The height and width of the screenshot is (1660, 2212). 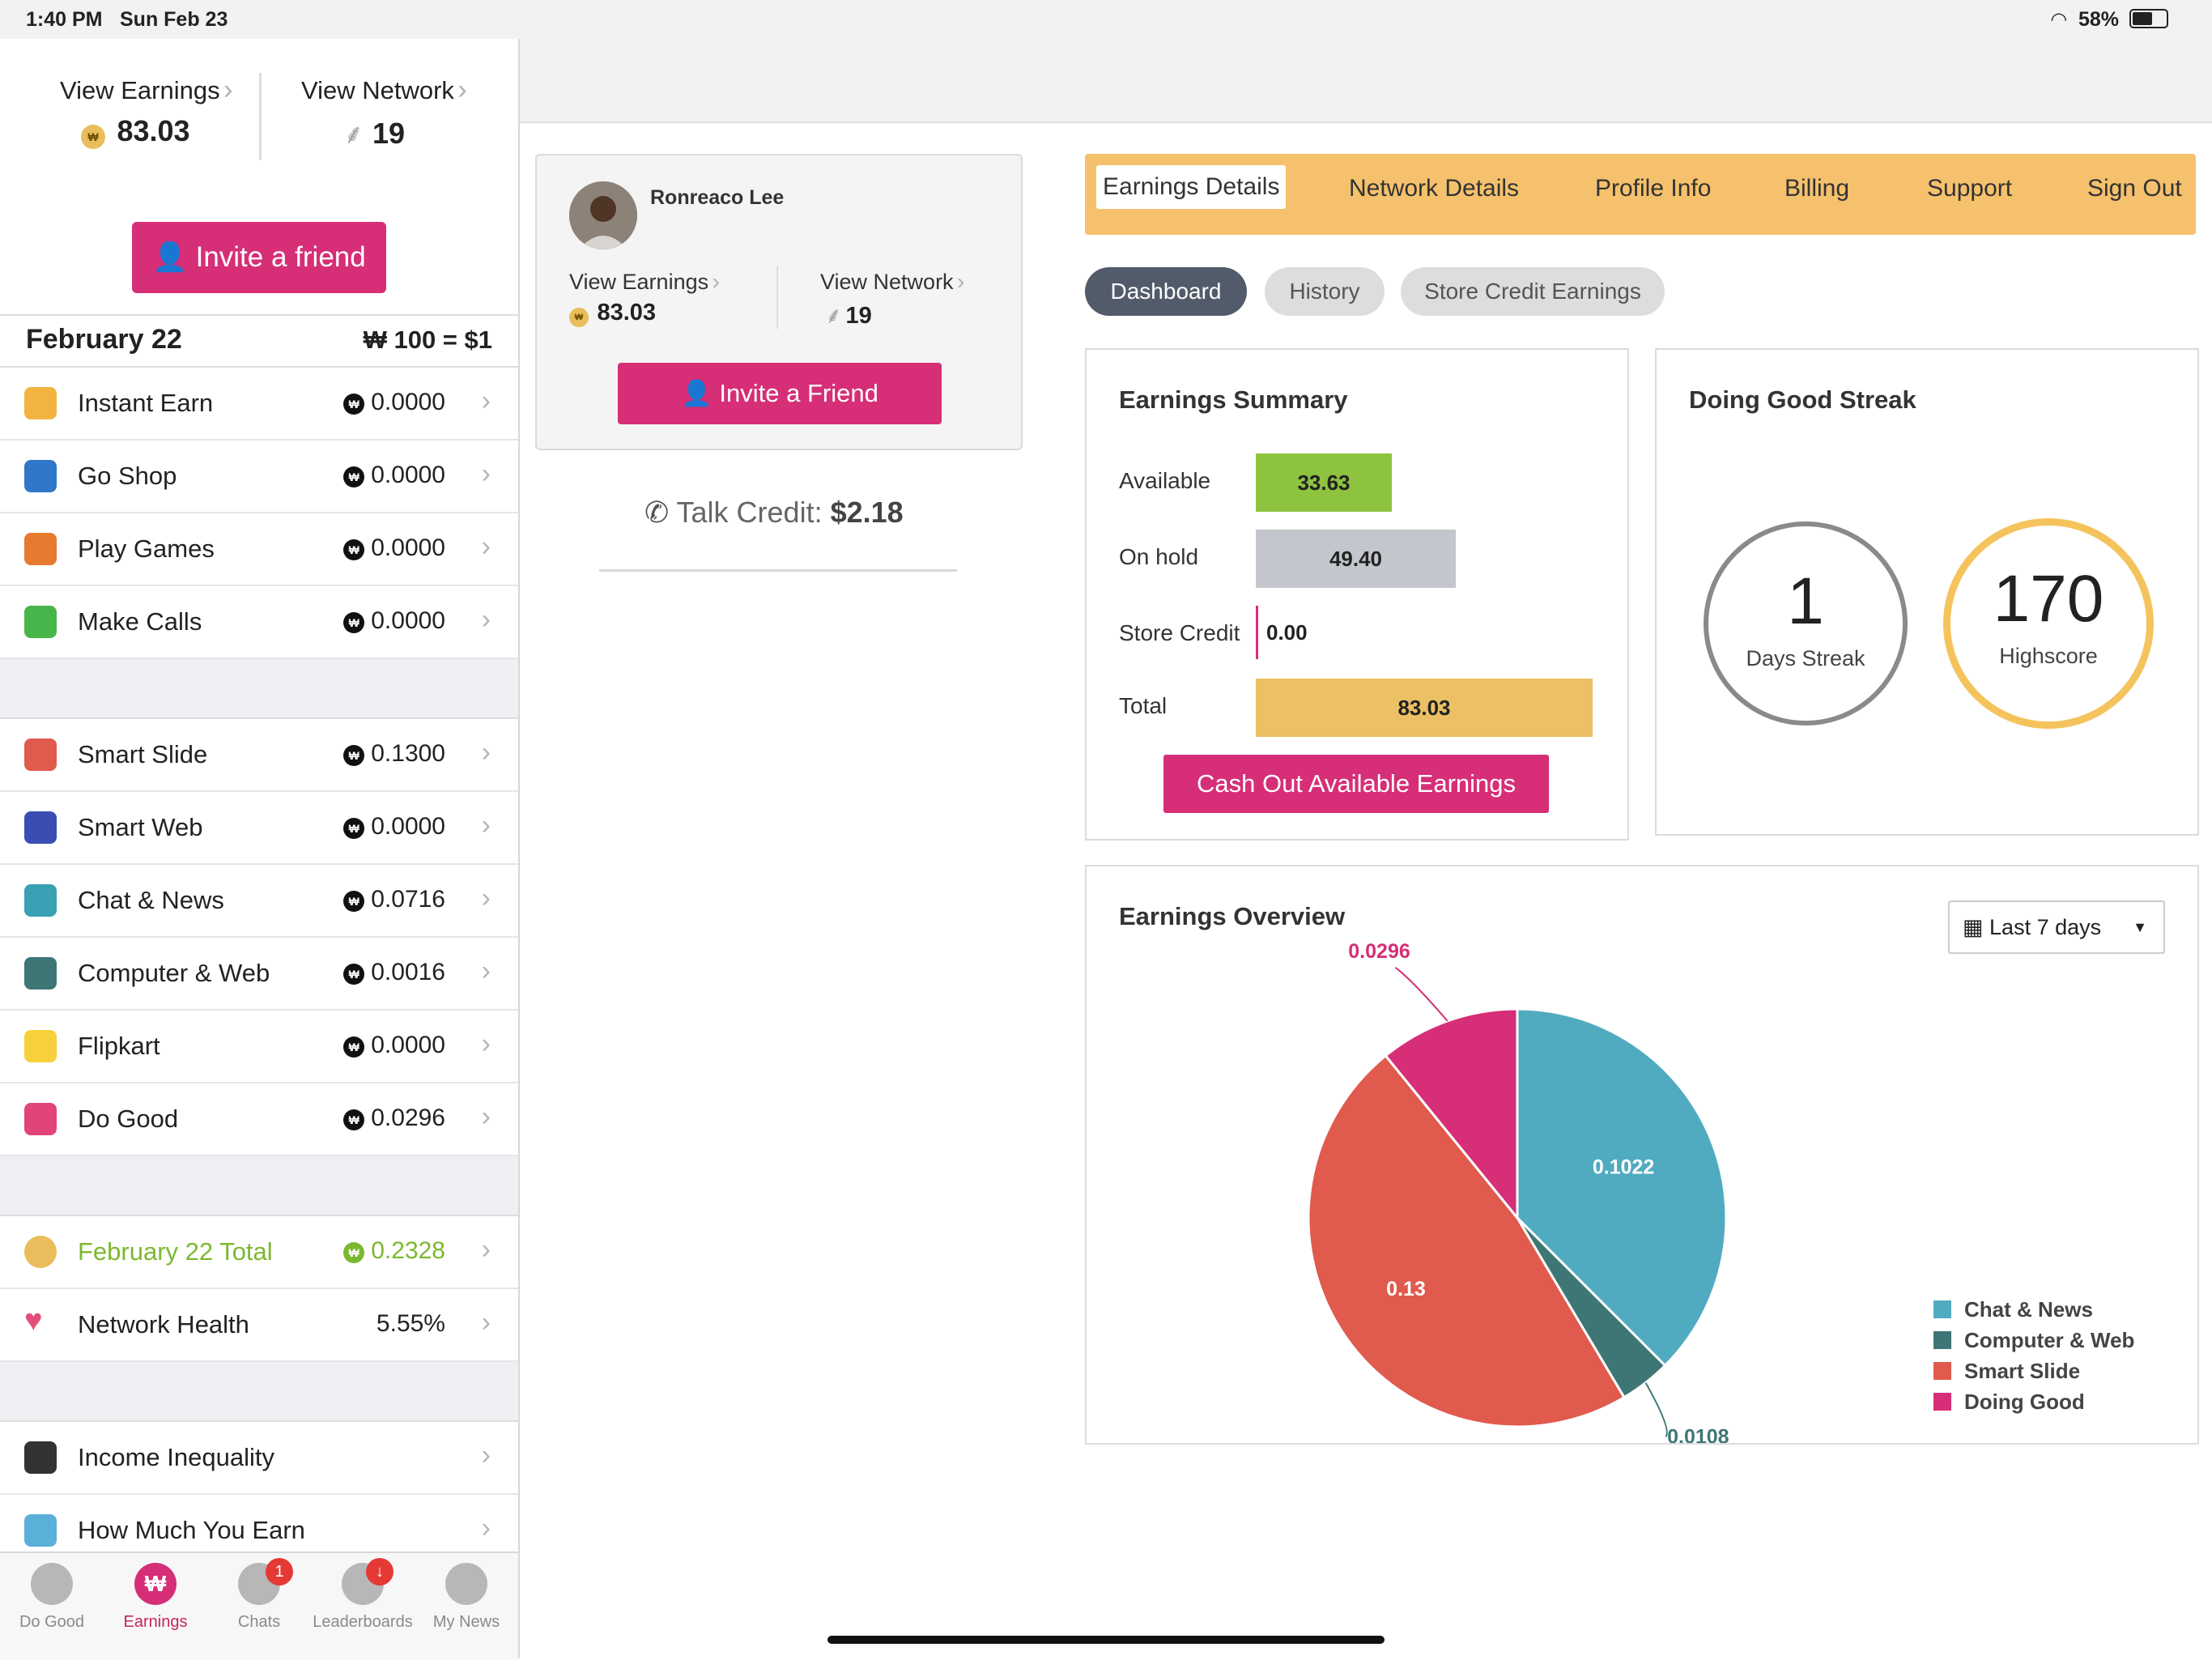 I want to click on coins-icon, so click(x=41, y=1252).